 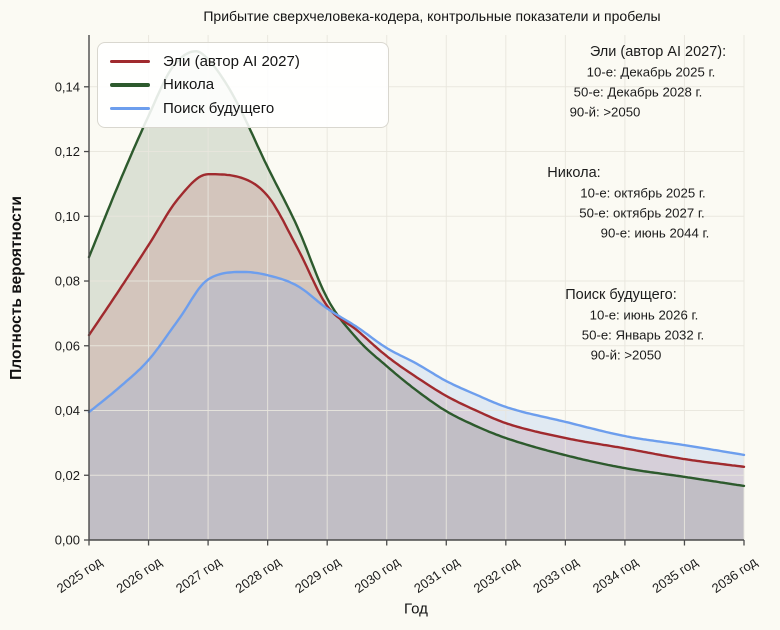 What do you see at coordinates (67, 86) in the screenshot?
I see `y-tick-label: 0,14` at bounding box center [67, 86].